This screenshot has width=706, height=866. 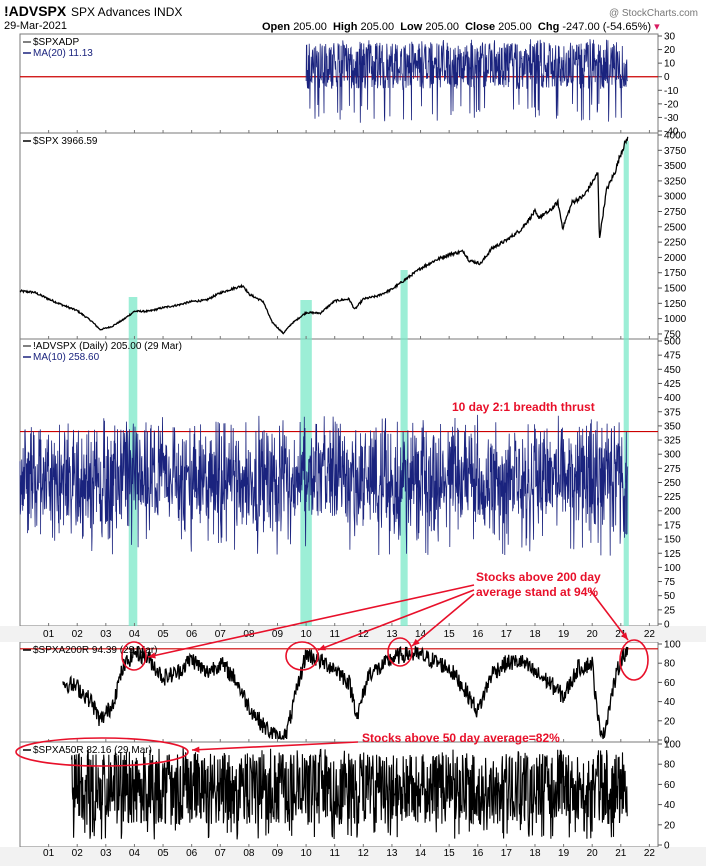 What do you see at coordinates (670, 785) in the screenshot?
I see `y-tick-label: 60` at bounding box center [670, 785].